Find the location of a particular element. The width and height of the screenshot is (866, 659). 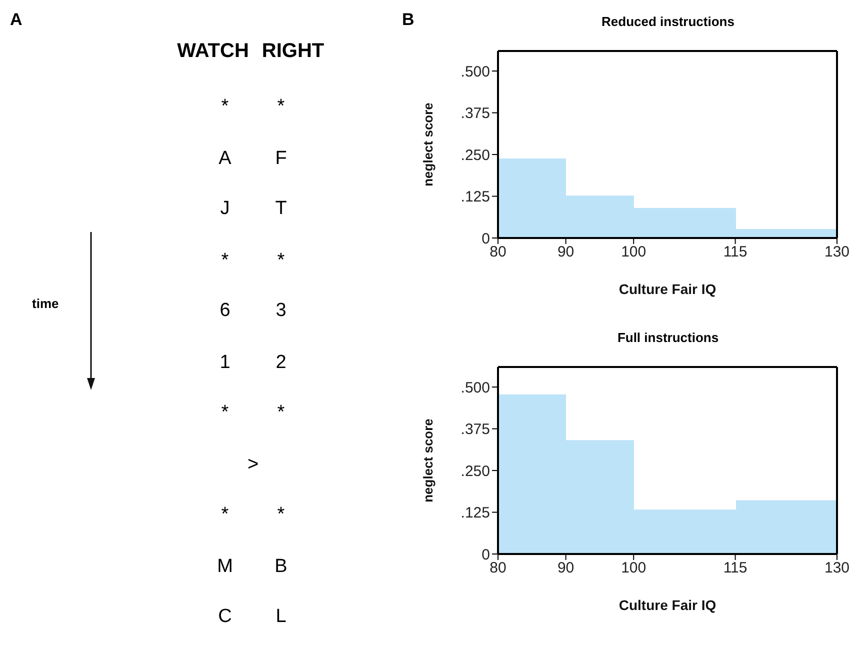

text: C L is located at coordinates (252, 616).